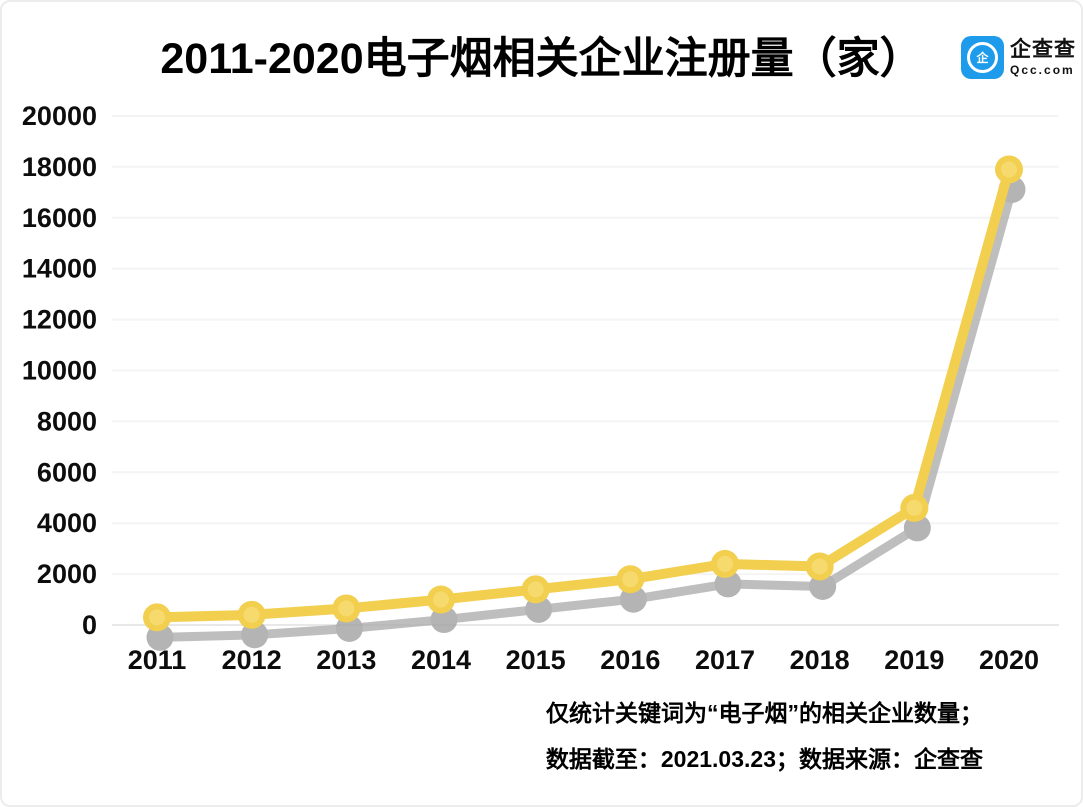 The width and height of the screenshot is (1083, 807). Describe the element at coordinates (67, 421) in the screenshot. I see `y-tick-label: 8000` at that location.